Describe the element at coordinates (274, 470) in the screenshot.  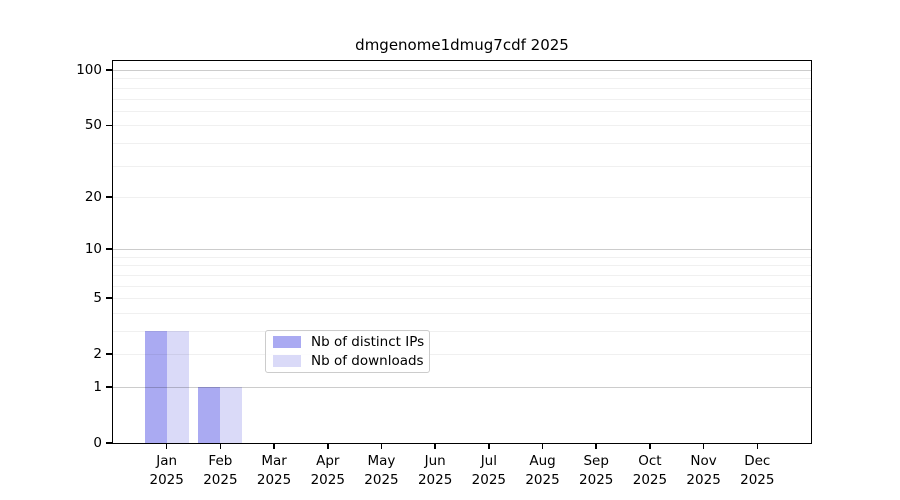
I see `x-tick-label: Mar 2025` at that location.